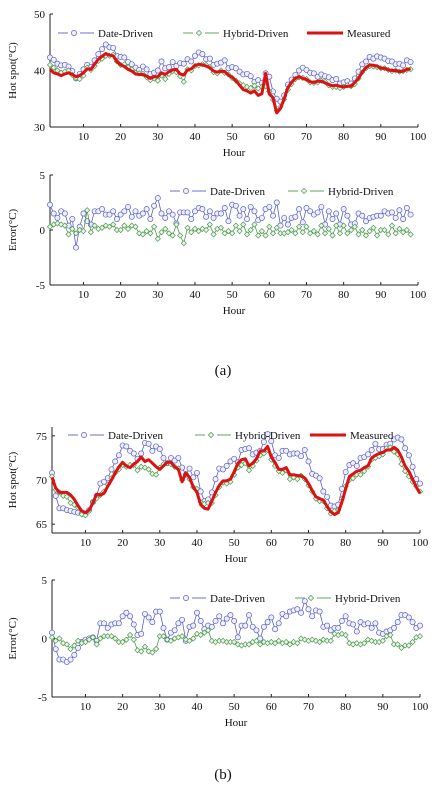 Image resolution: width=435 pixels, height=794 pixels. Describe the element at coordinates (40, 72) in the screenshot. I see `y-tick-label: 40` at that location.